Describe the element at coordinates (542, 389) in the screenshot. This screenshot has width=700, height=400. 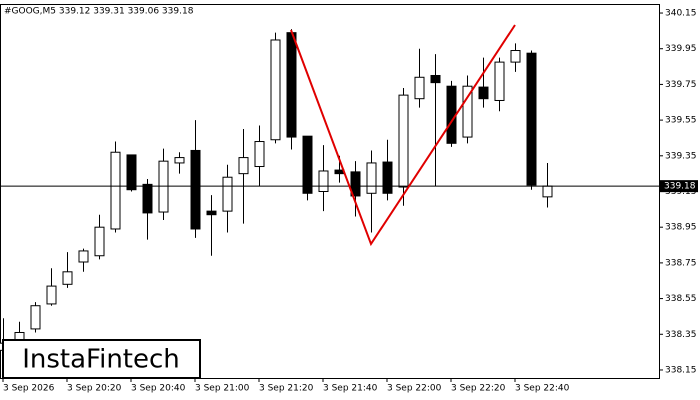
I see `x-tick-label: 3 Sep 22:40` at that location.